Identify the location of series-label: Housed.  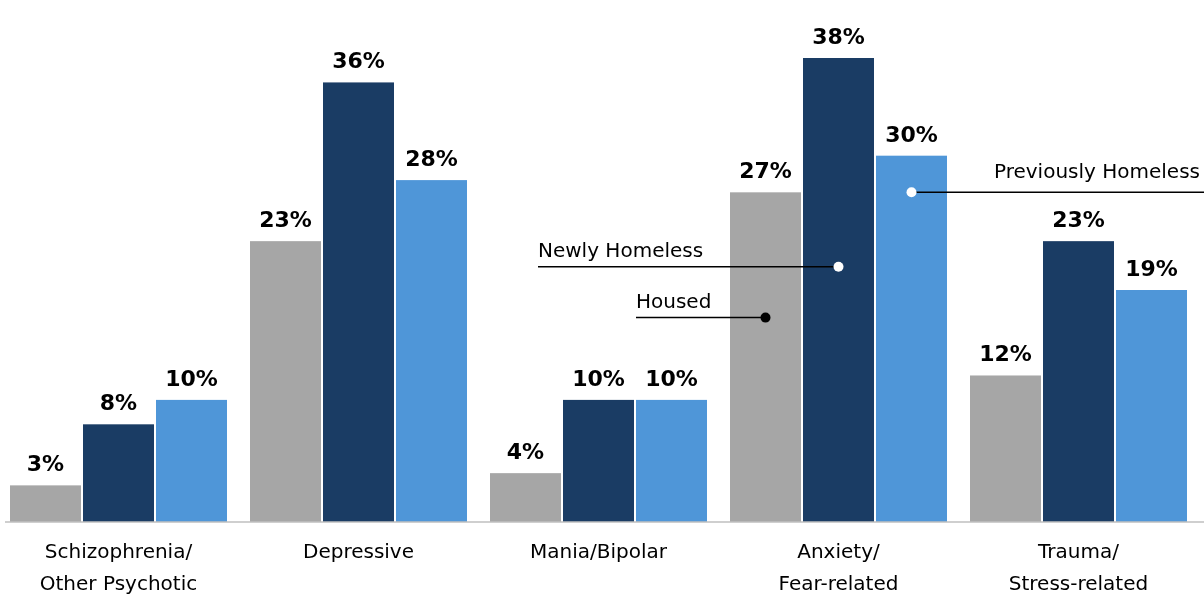
(674, 300).